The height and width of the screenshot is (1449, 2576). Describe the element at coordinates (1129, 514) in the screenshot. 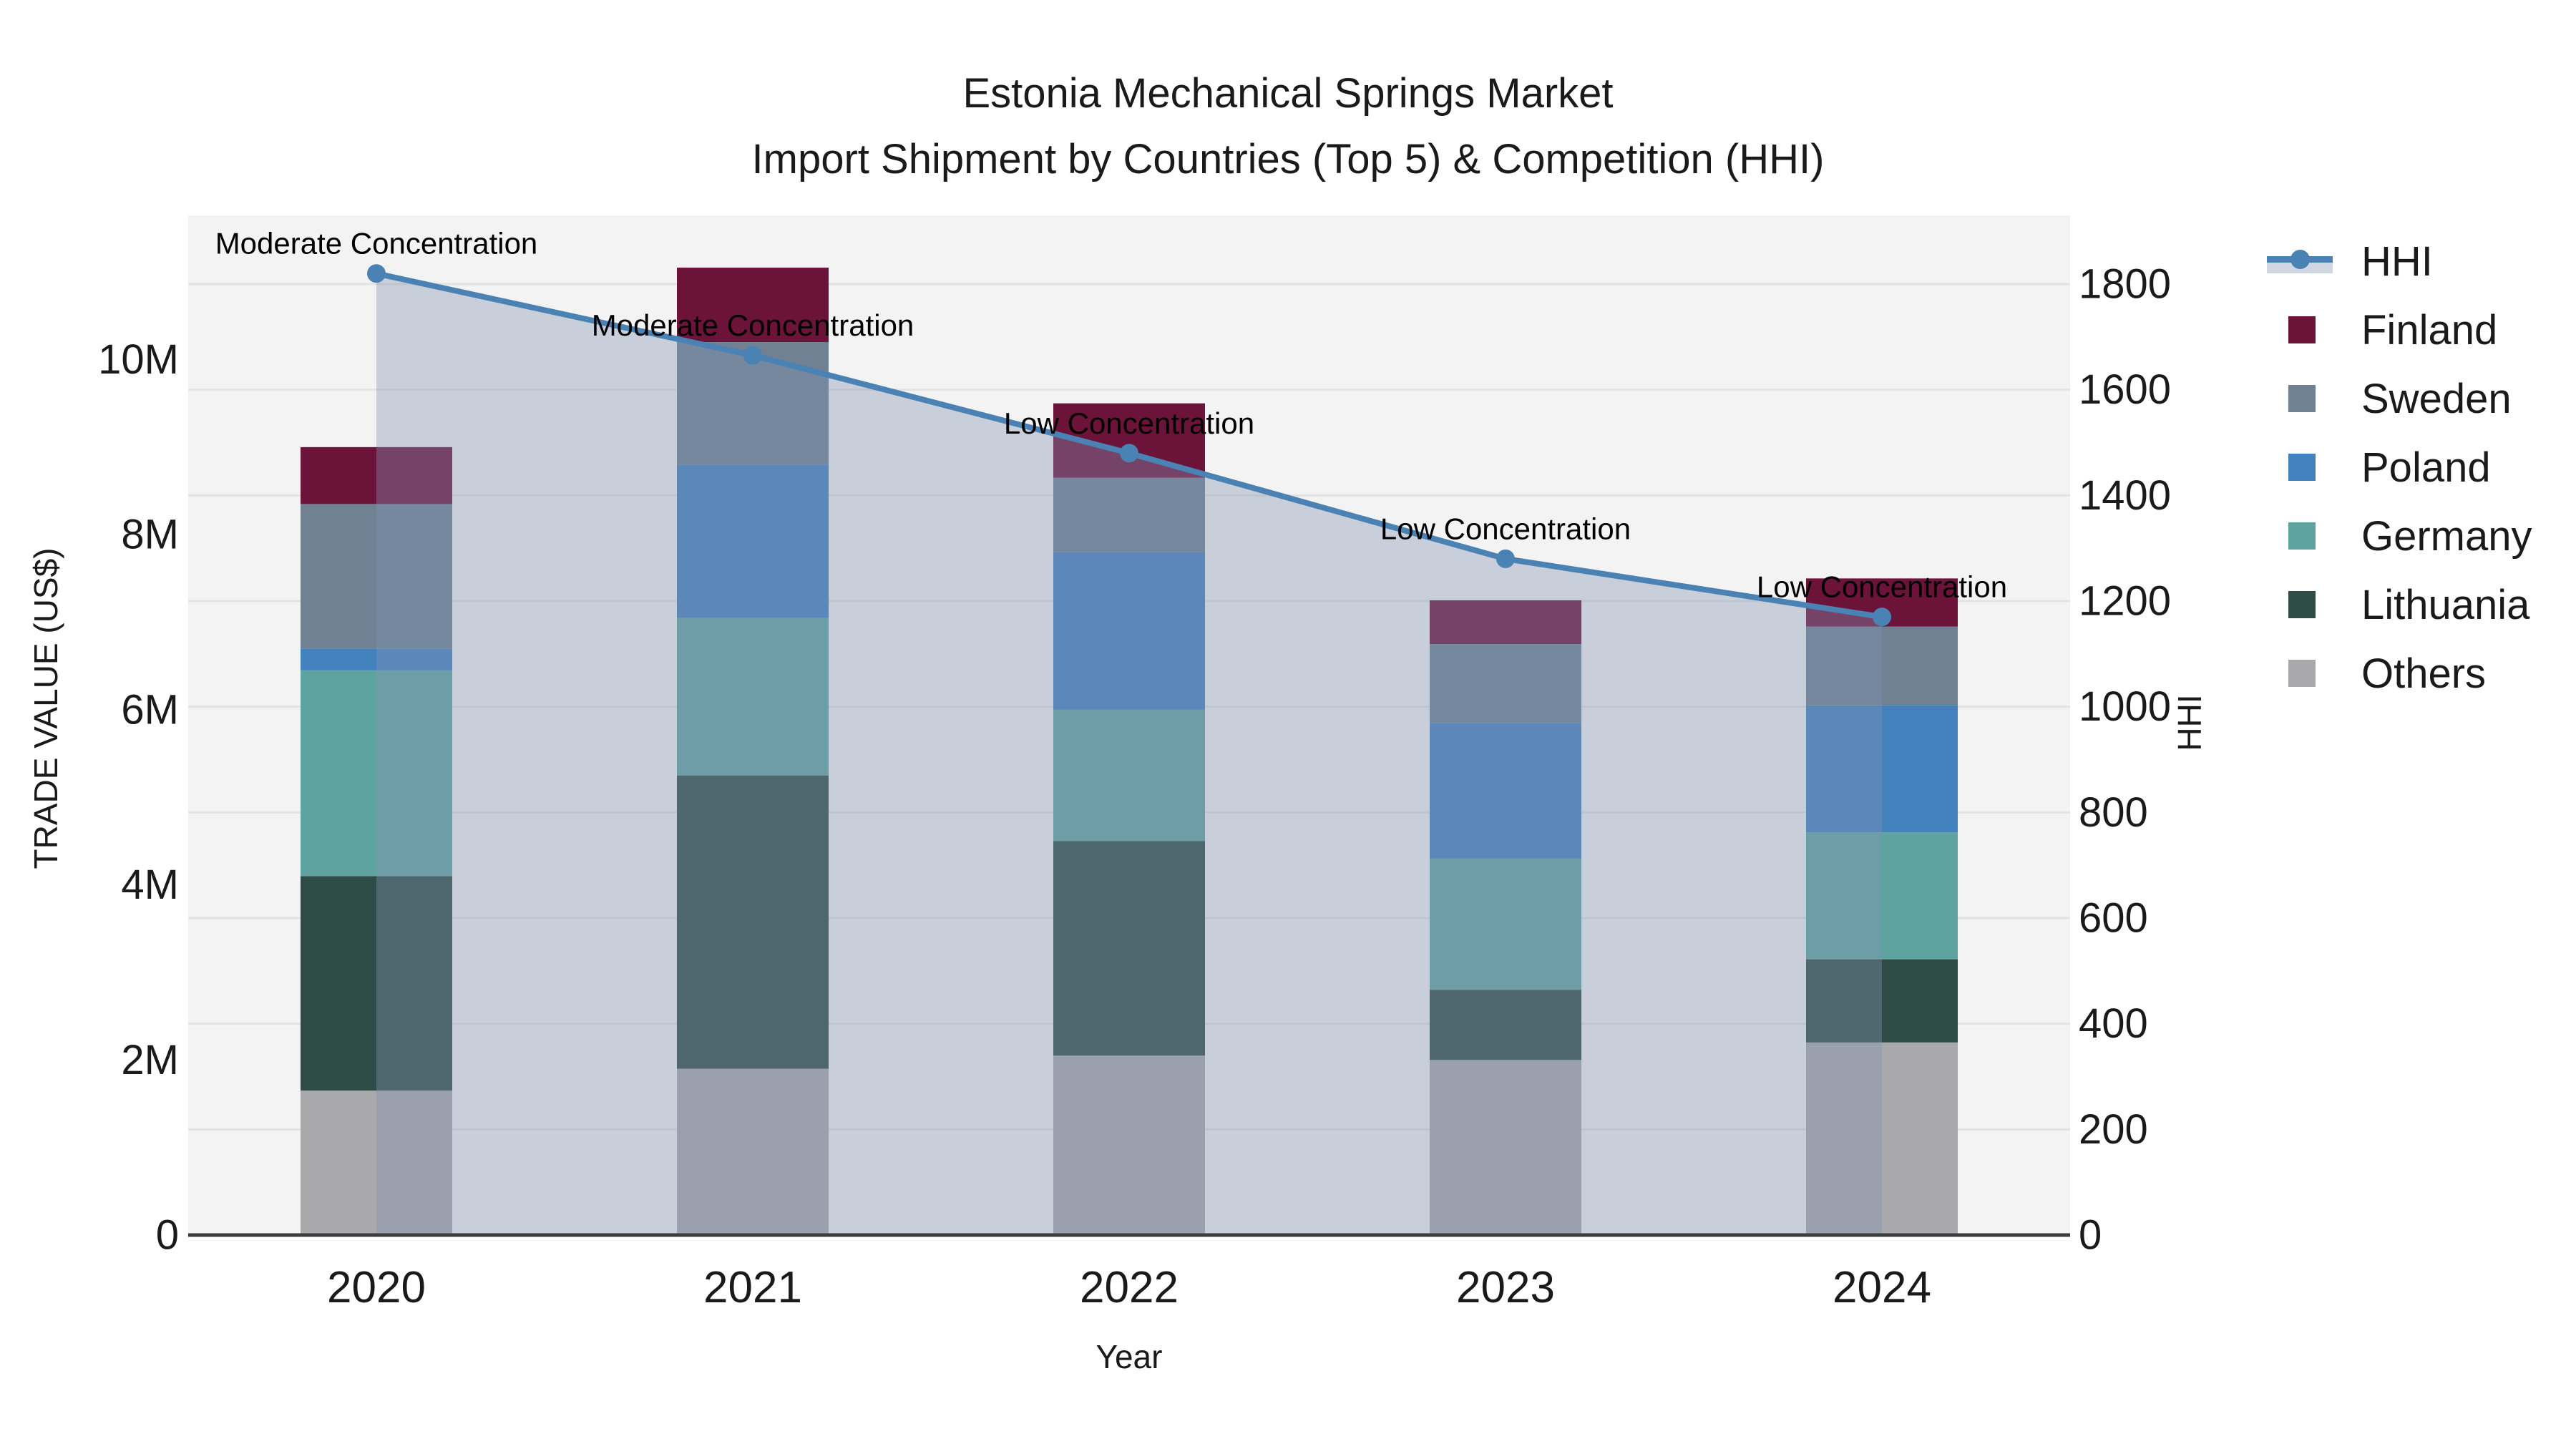

I see `bar-segment-sweden-2022` at that location.